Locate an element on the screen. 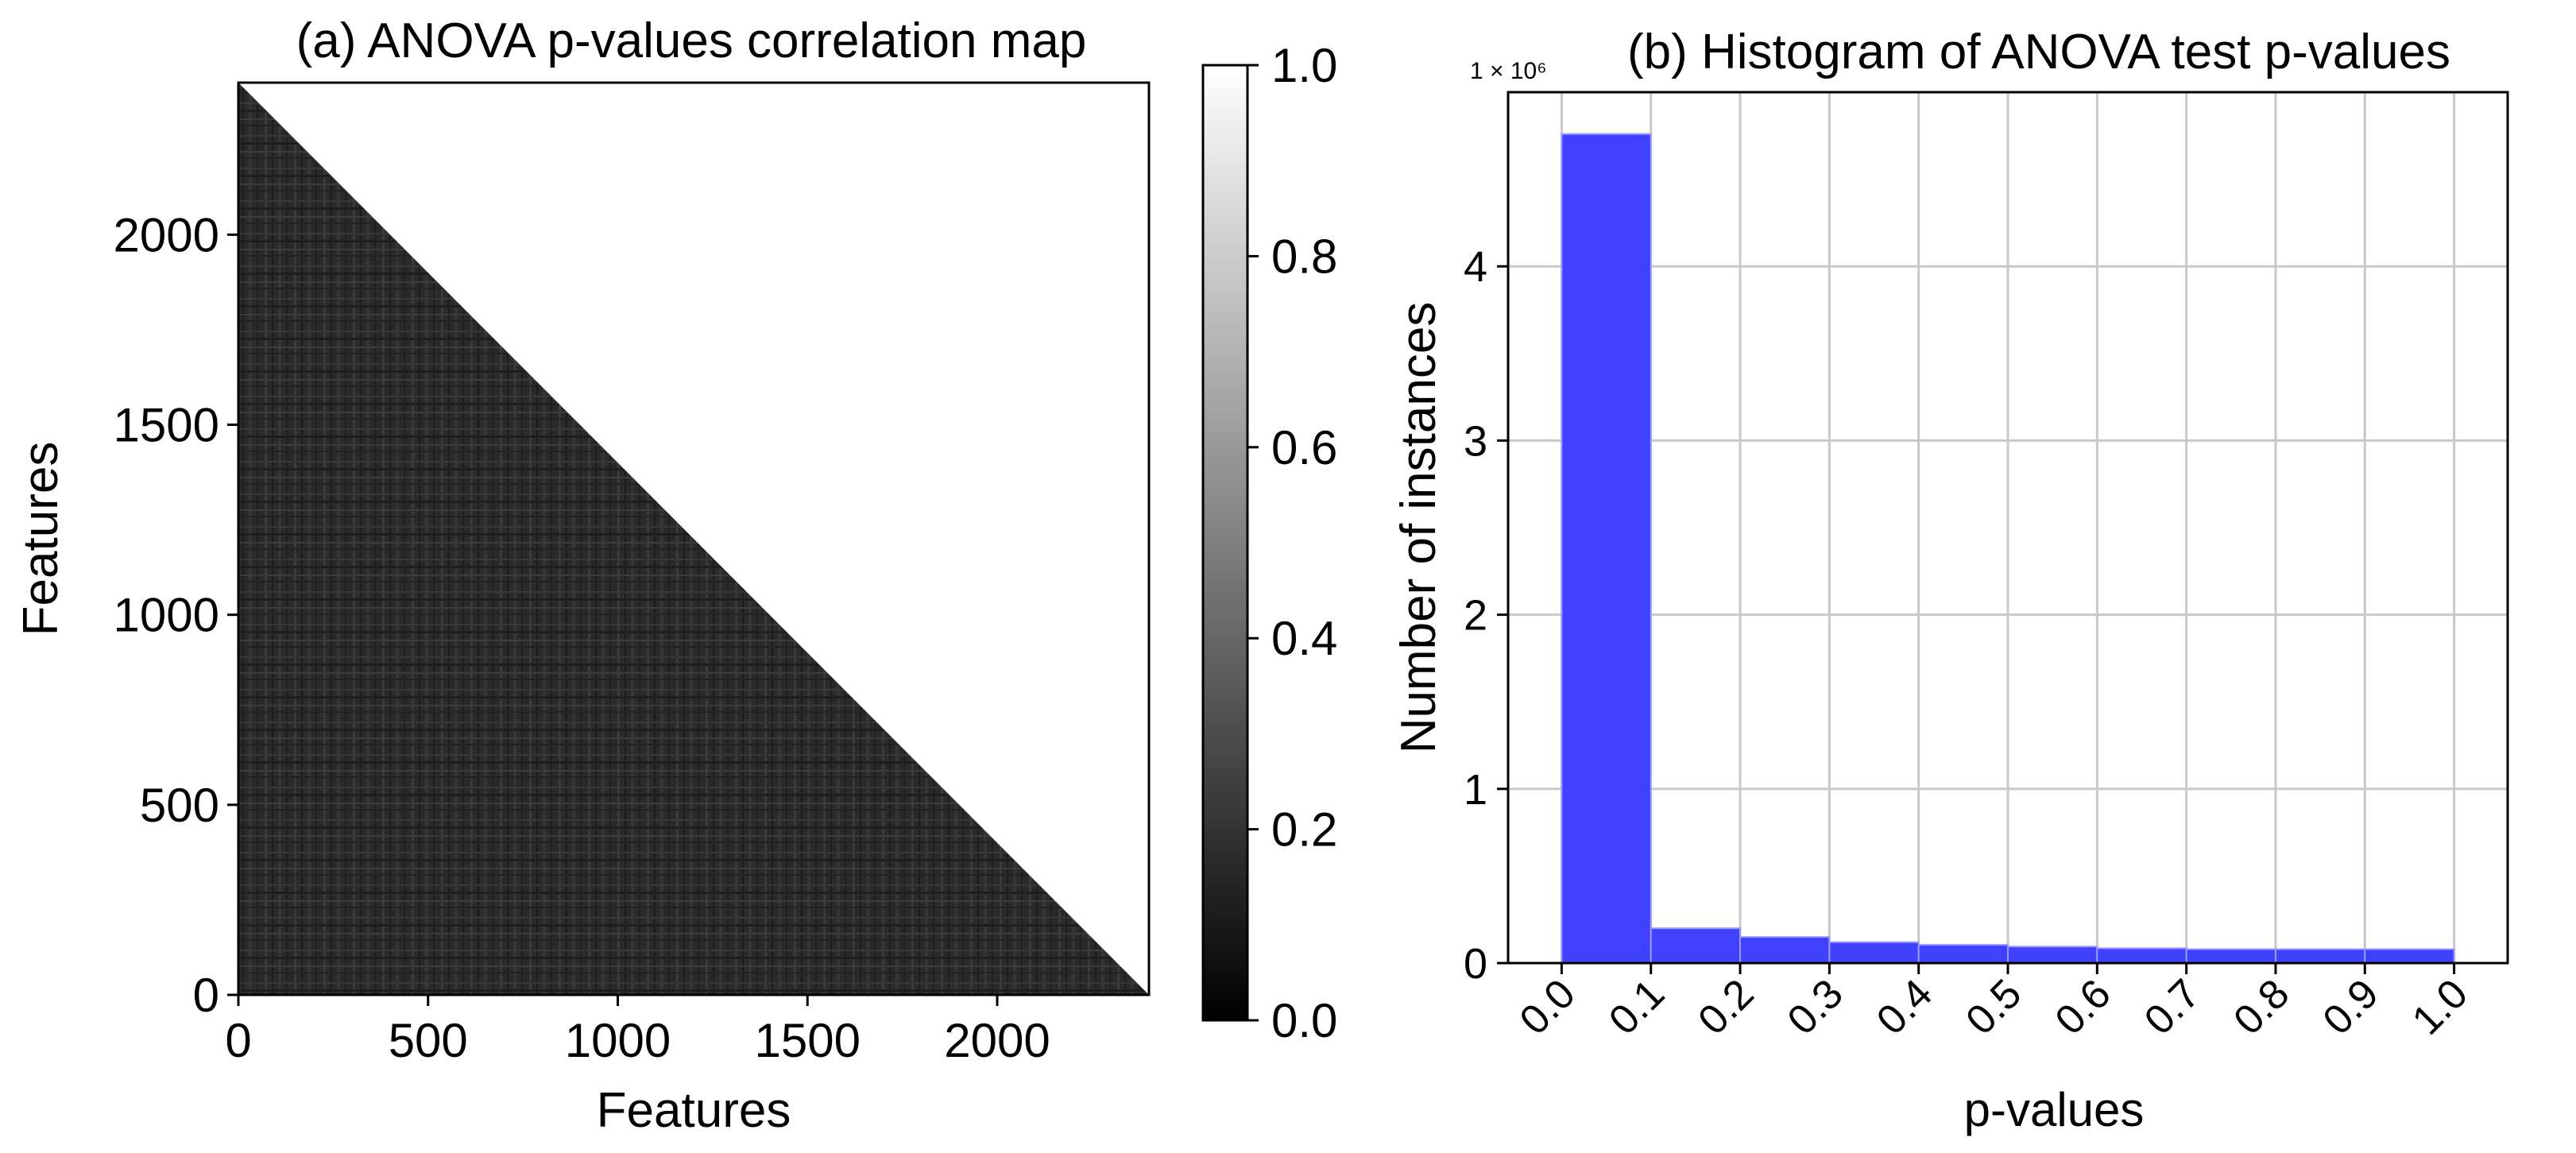  histogram-x-tick-label: 0.1 is located at coordinates (1636, 1006).